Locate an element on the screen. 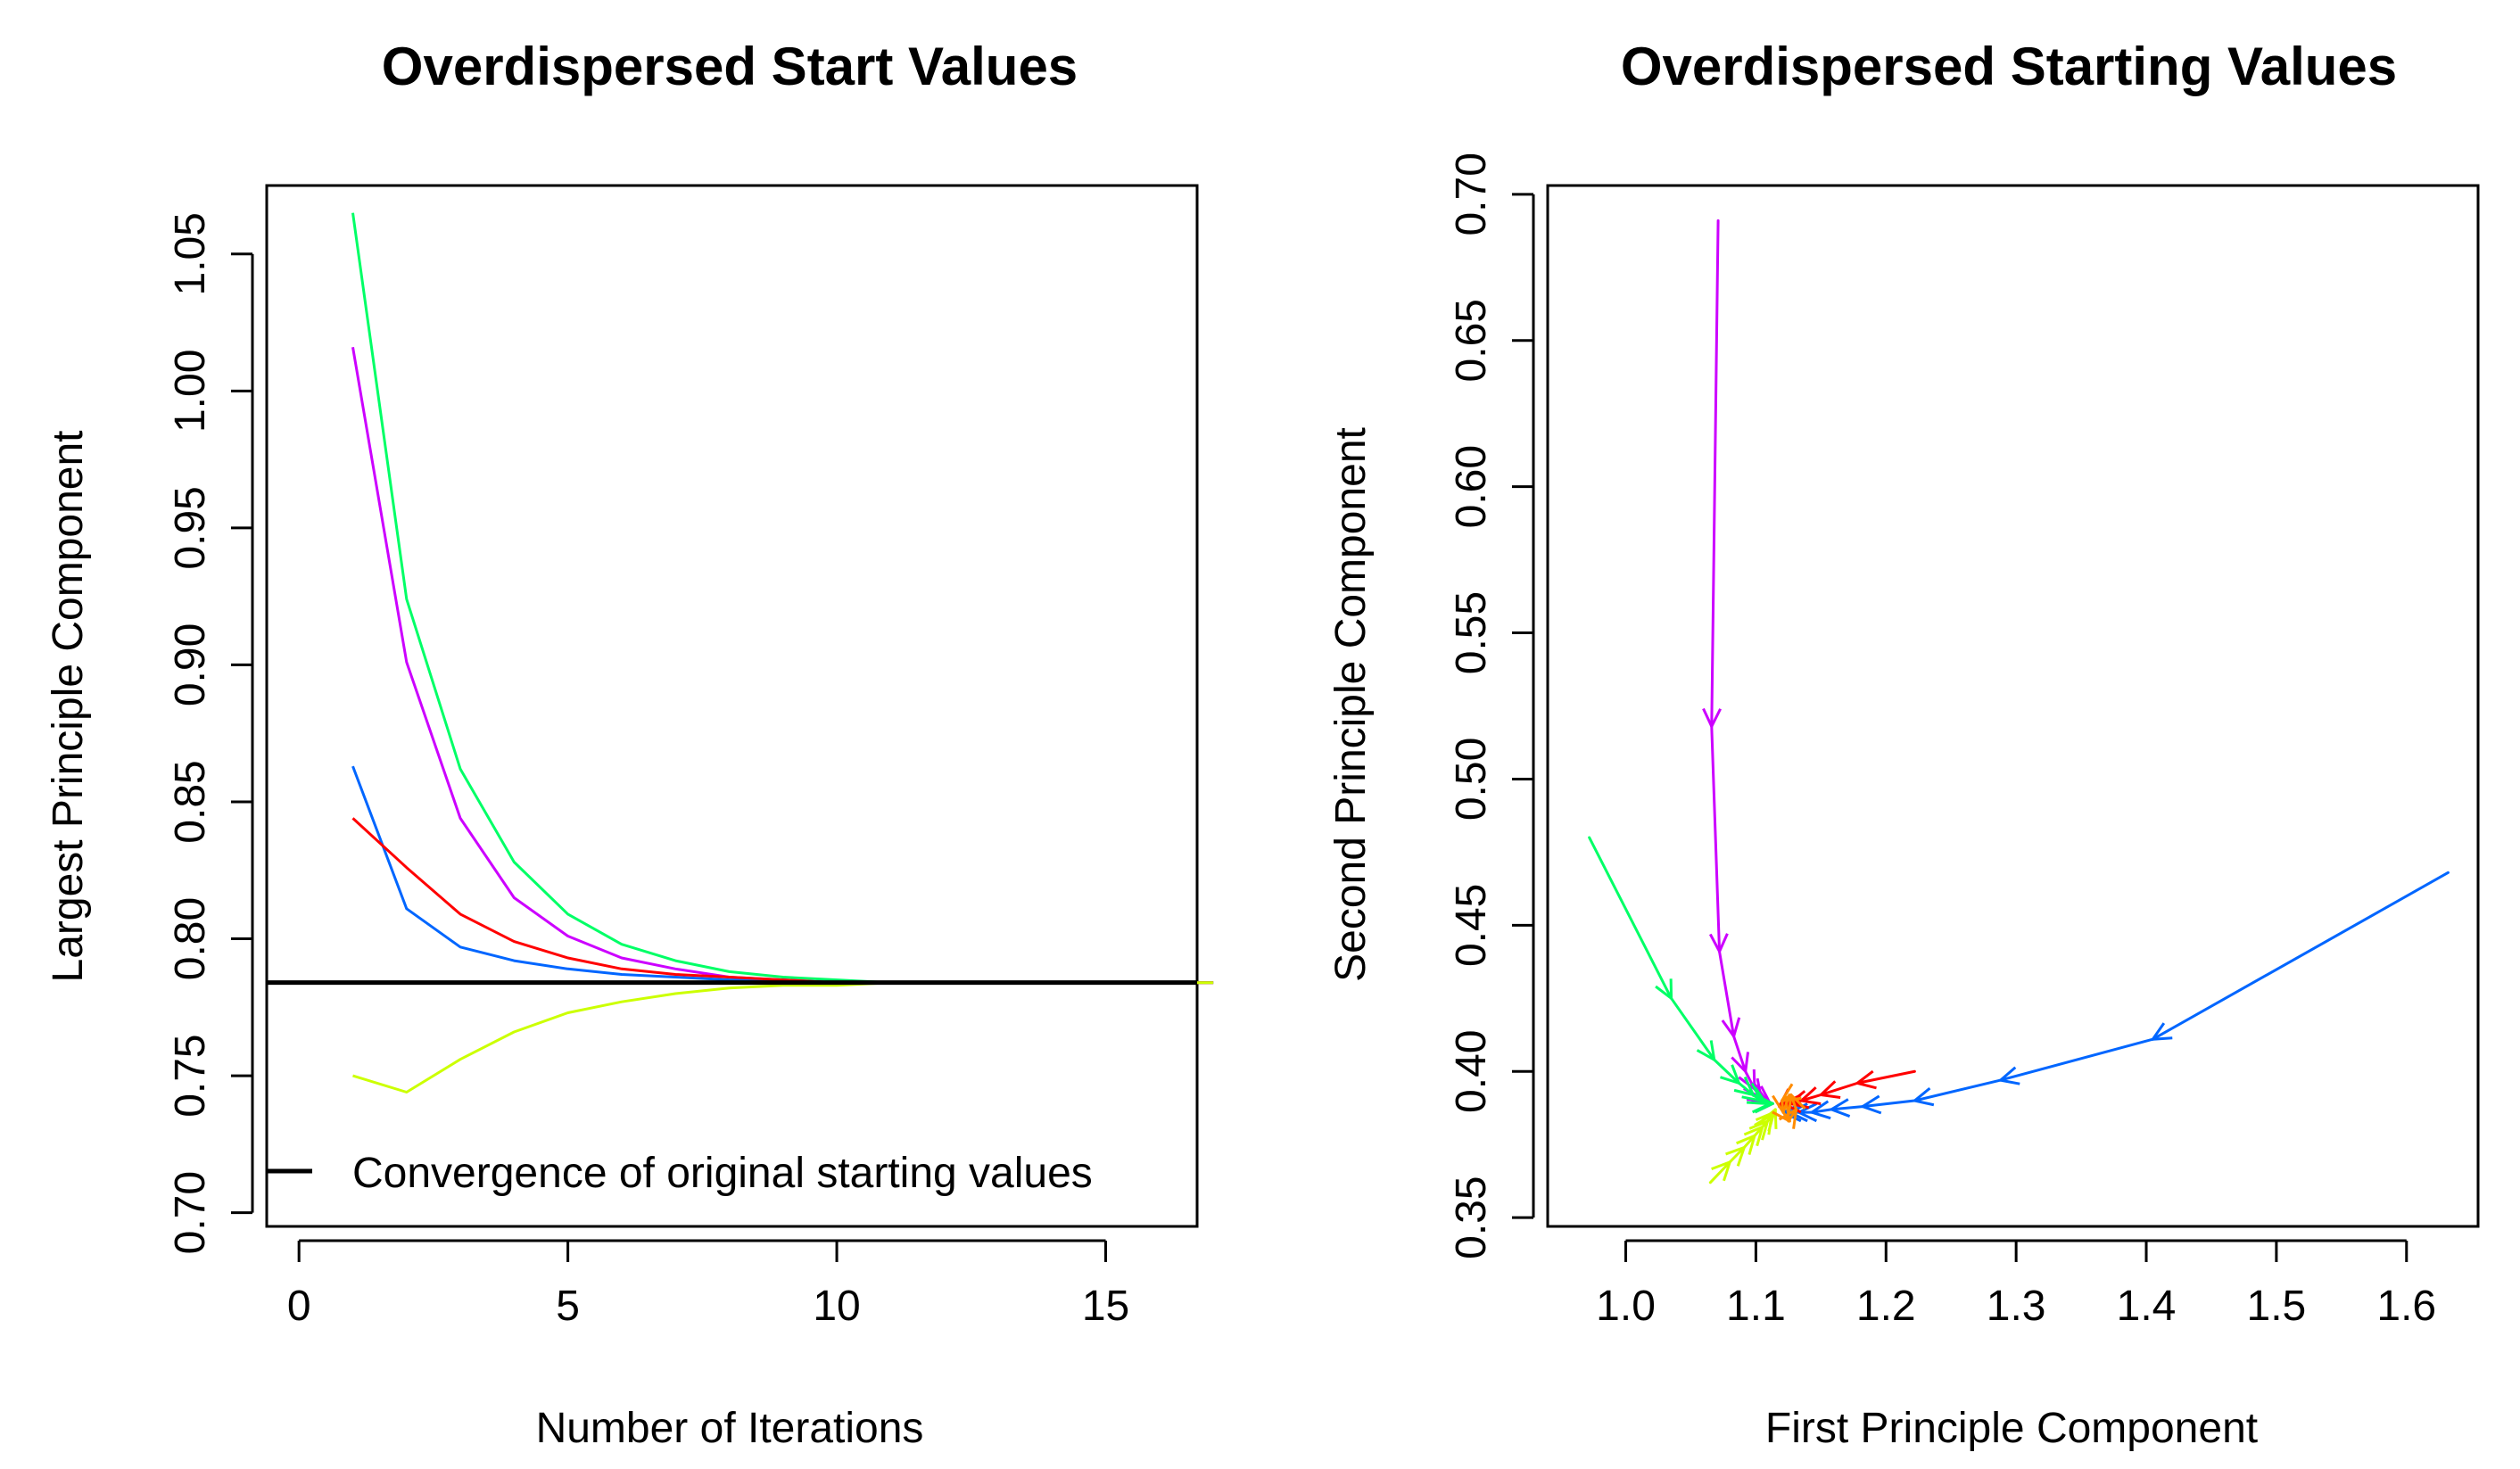 The image size is (2520, 1469). x-tick-label: 0 is located at coordinates (299, 1306).